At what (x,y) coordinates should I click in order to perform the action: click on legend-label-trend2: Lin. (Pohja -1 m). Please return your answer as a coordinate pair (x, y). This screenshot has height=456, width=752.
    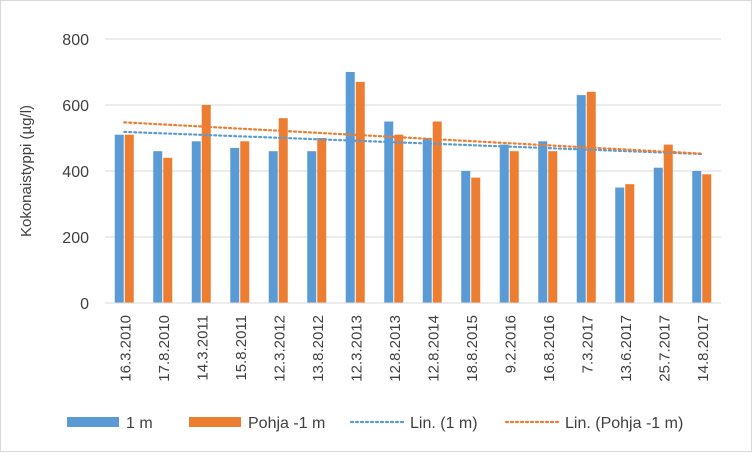
    Looking at the image, I should click on (624, 423).